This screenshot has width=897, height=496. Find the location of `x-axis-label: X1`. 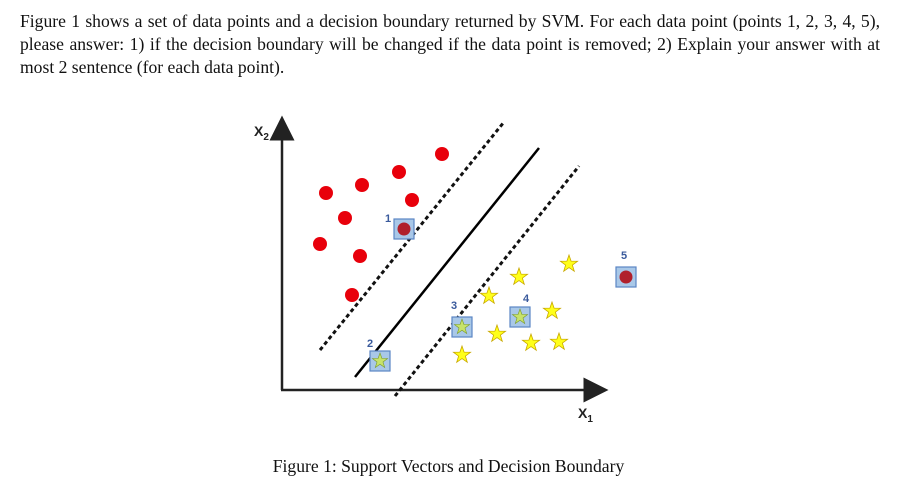

x-axis-label: X1 is located at coordinates (585, 415).